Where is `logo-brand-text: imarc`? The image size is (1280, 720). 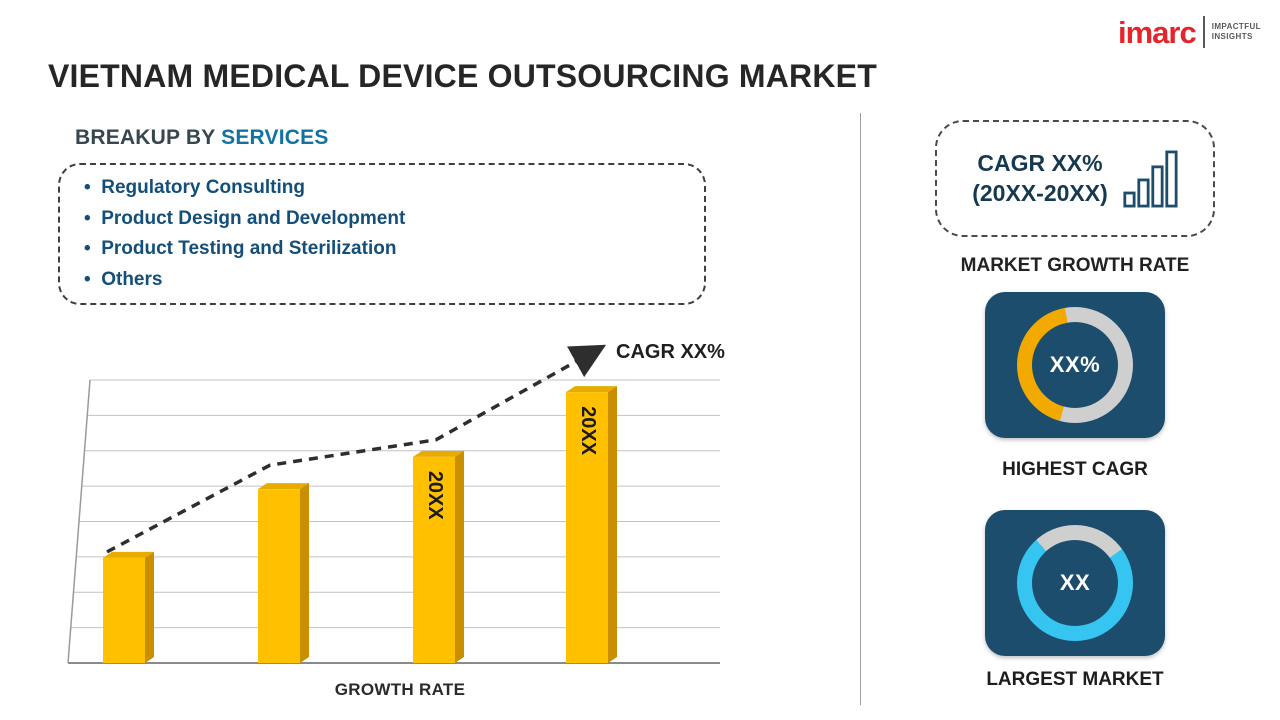 logo-brand-text: imarc is located at coordinates (1157, 32).